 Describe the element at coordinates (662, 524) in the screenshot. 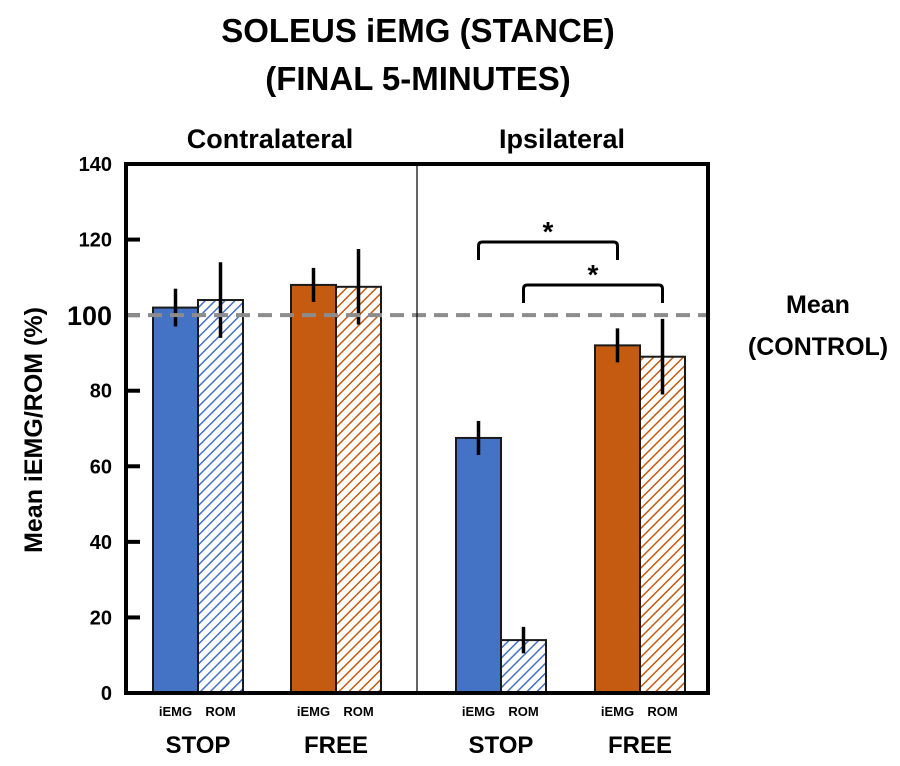

I see `bar-ipsilateral-free-rom` at that location.